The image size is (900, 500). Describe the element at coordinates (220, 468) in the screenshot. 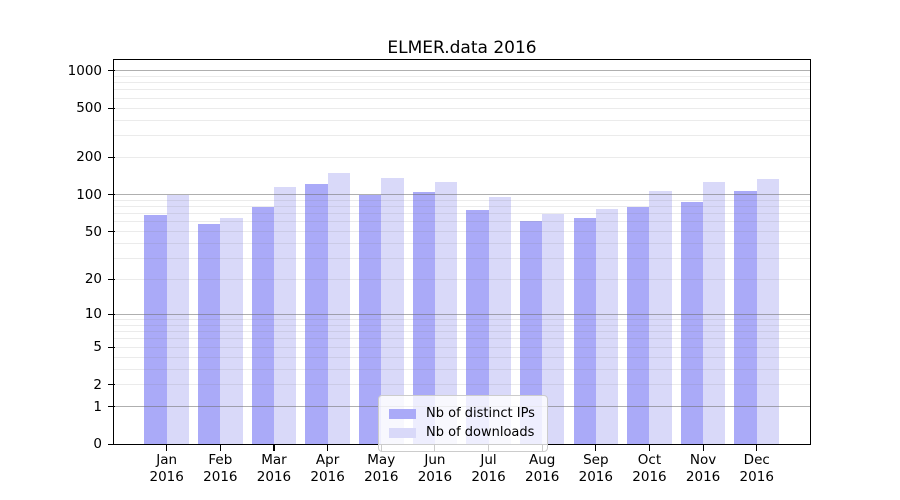

I see `x-tick-label: Feb 2016` at that location.